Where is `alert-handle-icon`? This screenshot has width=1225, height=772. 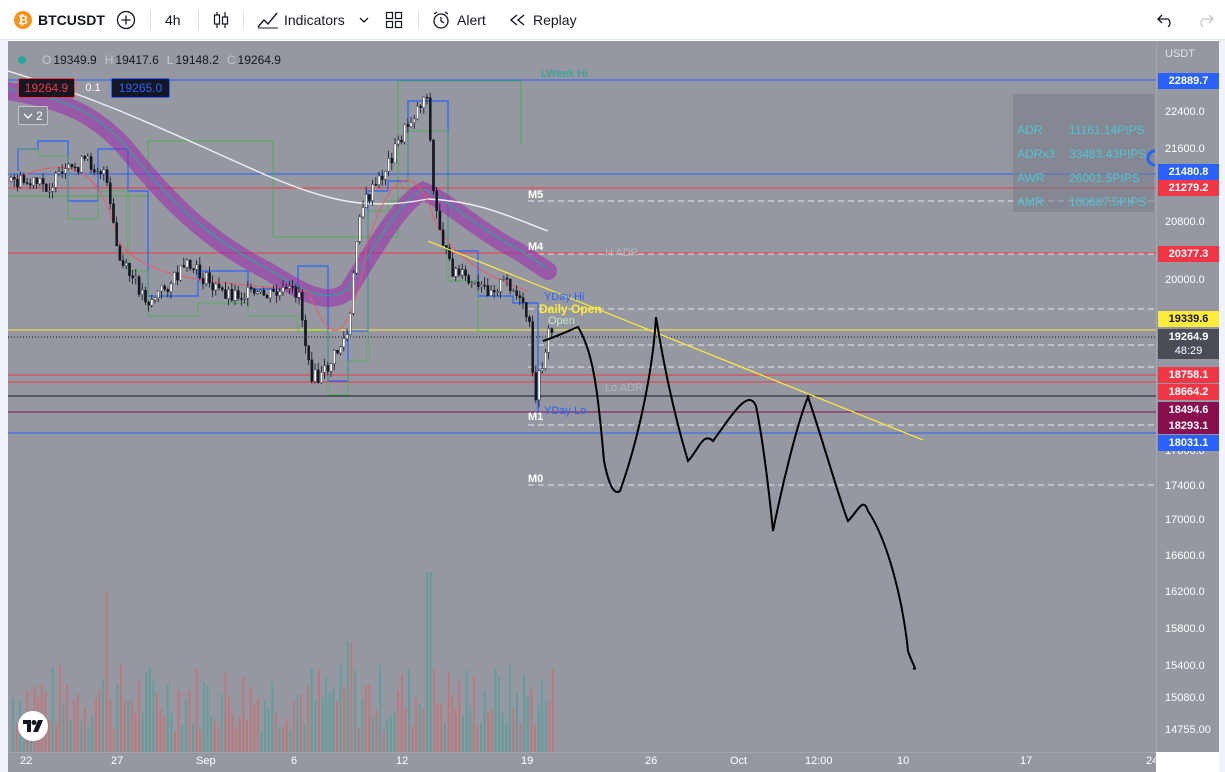
alert-handle-icon is located at coordinates (1150, 158).